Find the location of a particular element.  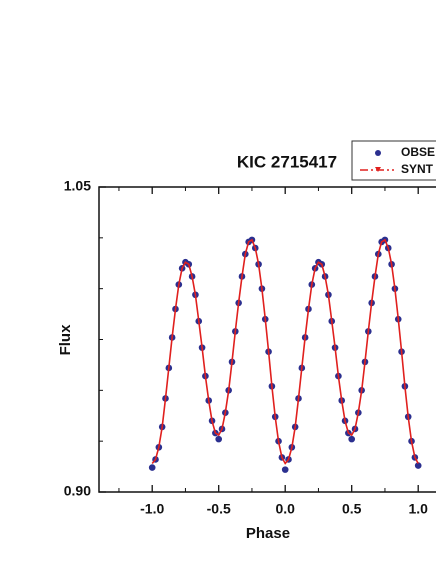

x-axis-label: Phase is located at coordinates (268, 533).